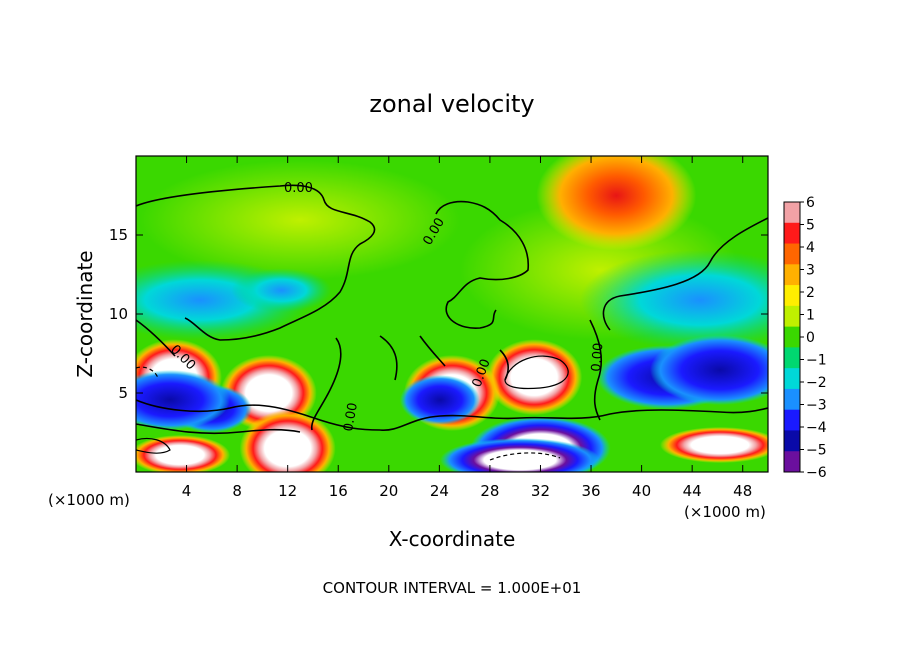  Describe the element at coordinates (742, 491) in the screenshot. I see `x-tick-label: 48` at that location.